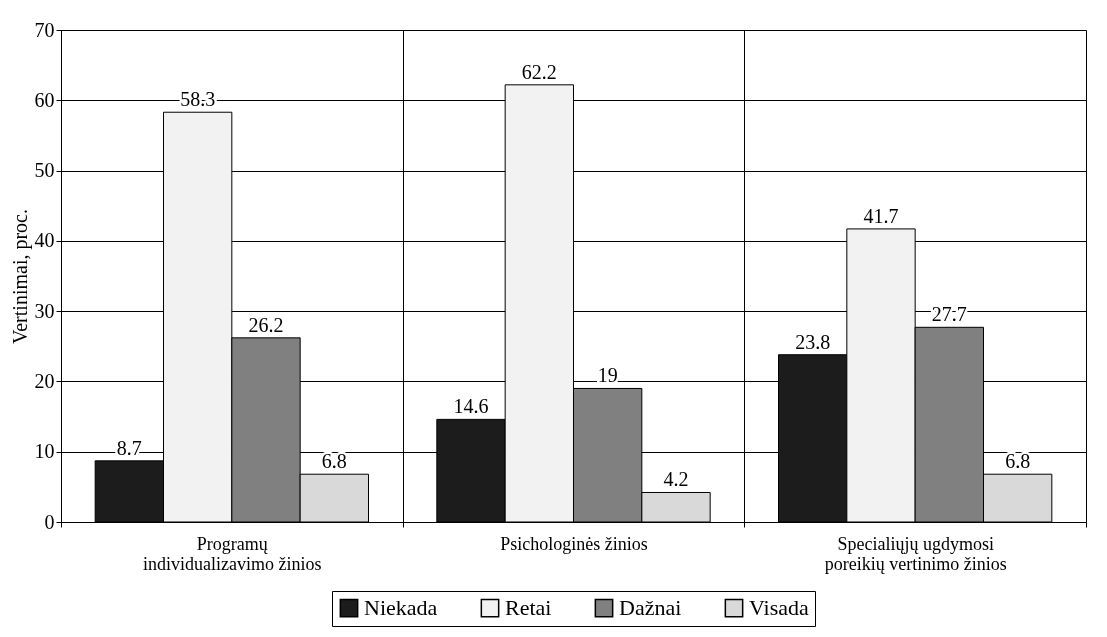 The width and height of the screenshot is (1107, 637). What do you see at coordinates (528, 608) in the screenshot?
I see `legend-label: Retai` at bounding box center [528, 608].